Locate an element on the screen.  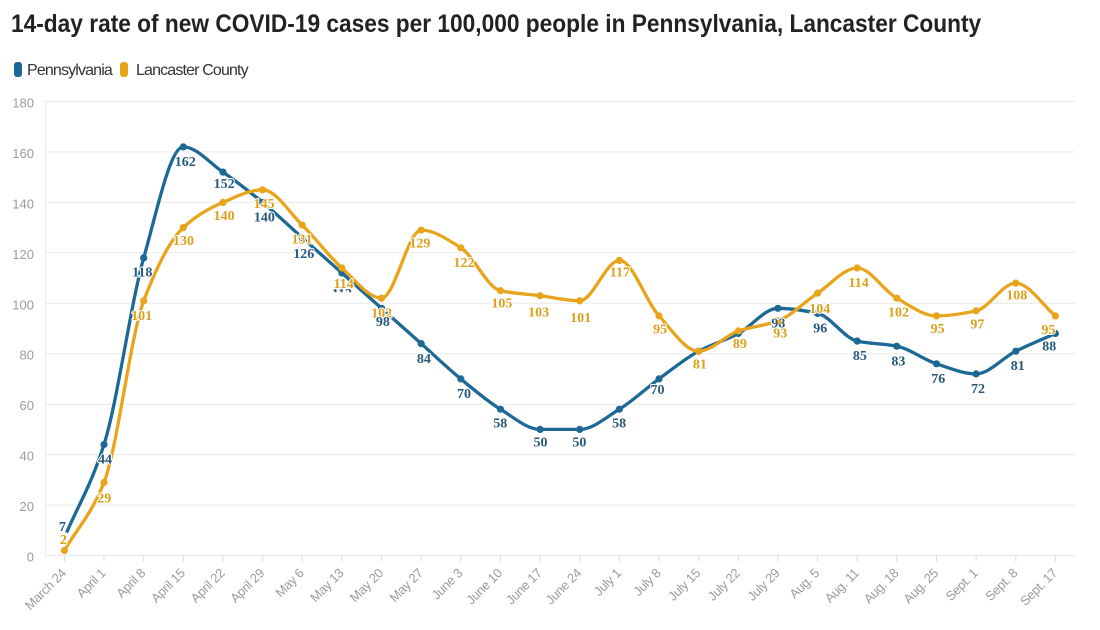
svg-text: 152 is located at coordinates (224, 184).